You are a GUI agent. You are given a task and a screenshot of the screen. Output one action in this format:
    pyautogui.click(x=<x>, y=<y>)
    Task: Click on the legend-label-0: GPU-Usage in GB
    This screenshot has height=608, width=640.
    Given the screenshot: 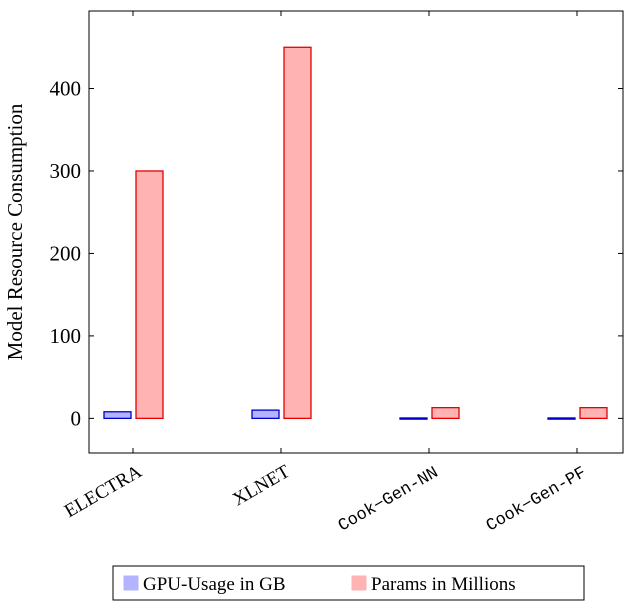 What is the action you would take?
    pyautogui.click(x=214, y=584)
    